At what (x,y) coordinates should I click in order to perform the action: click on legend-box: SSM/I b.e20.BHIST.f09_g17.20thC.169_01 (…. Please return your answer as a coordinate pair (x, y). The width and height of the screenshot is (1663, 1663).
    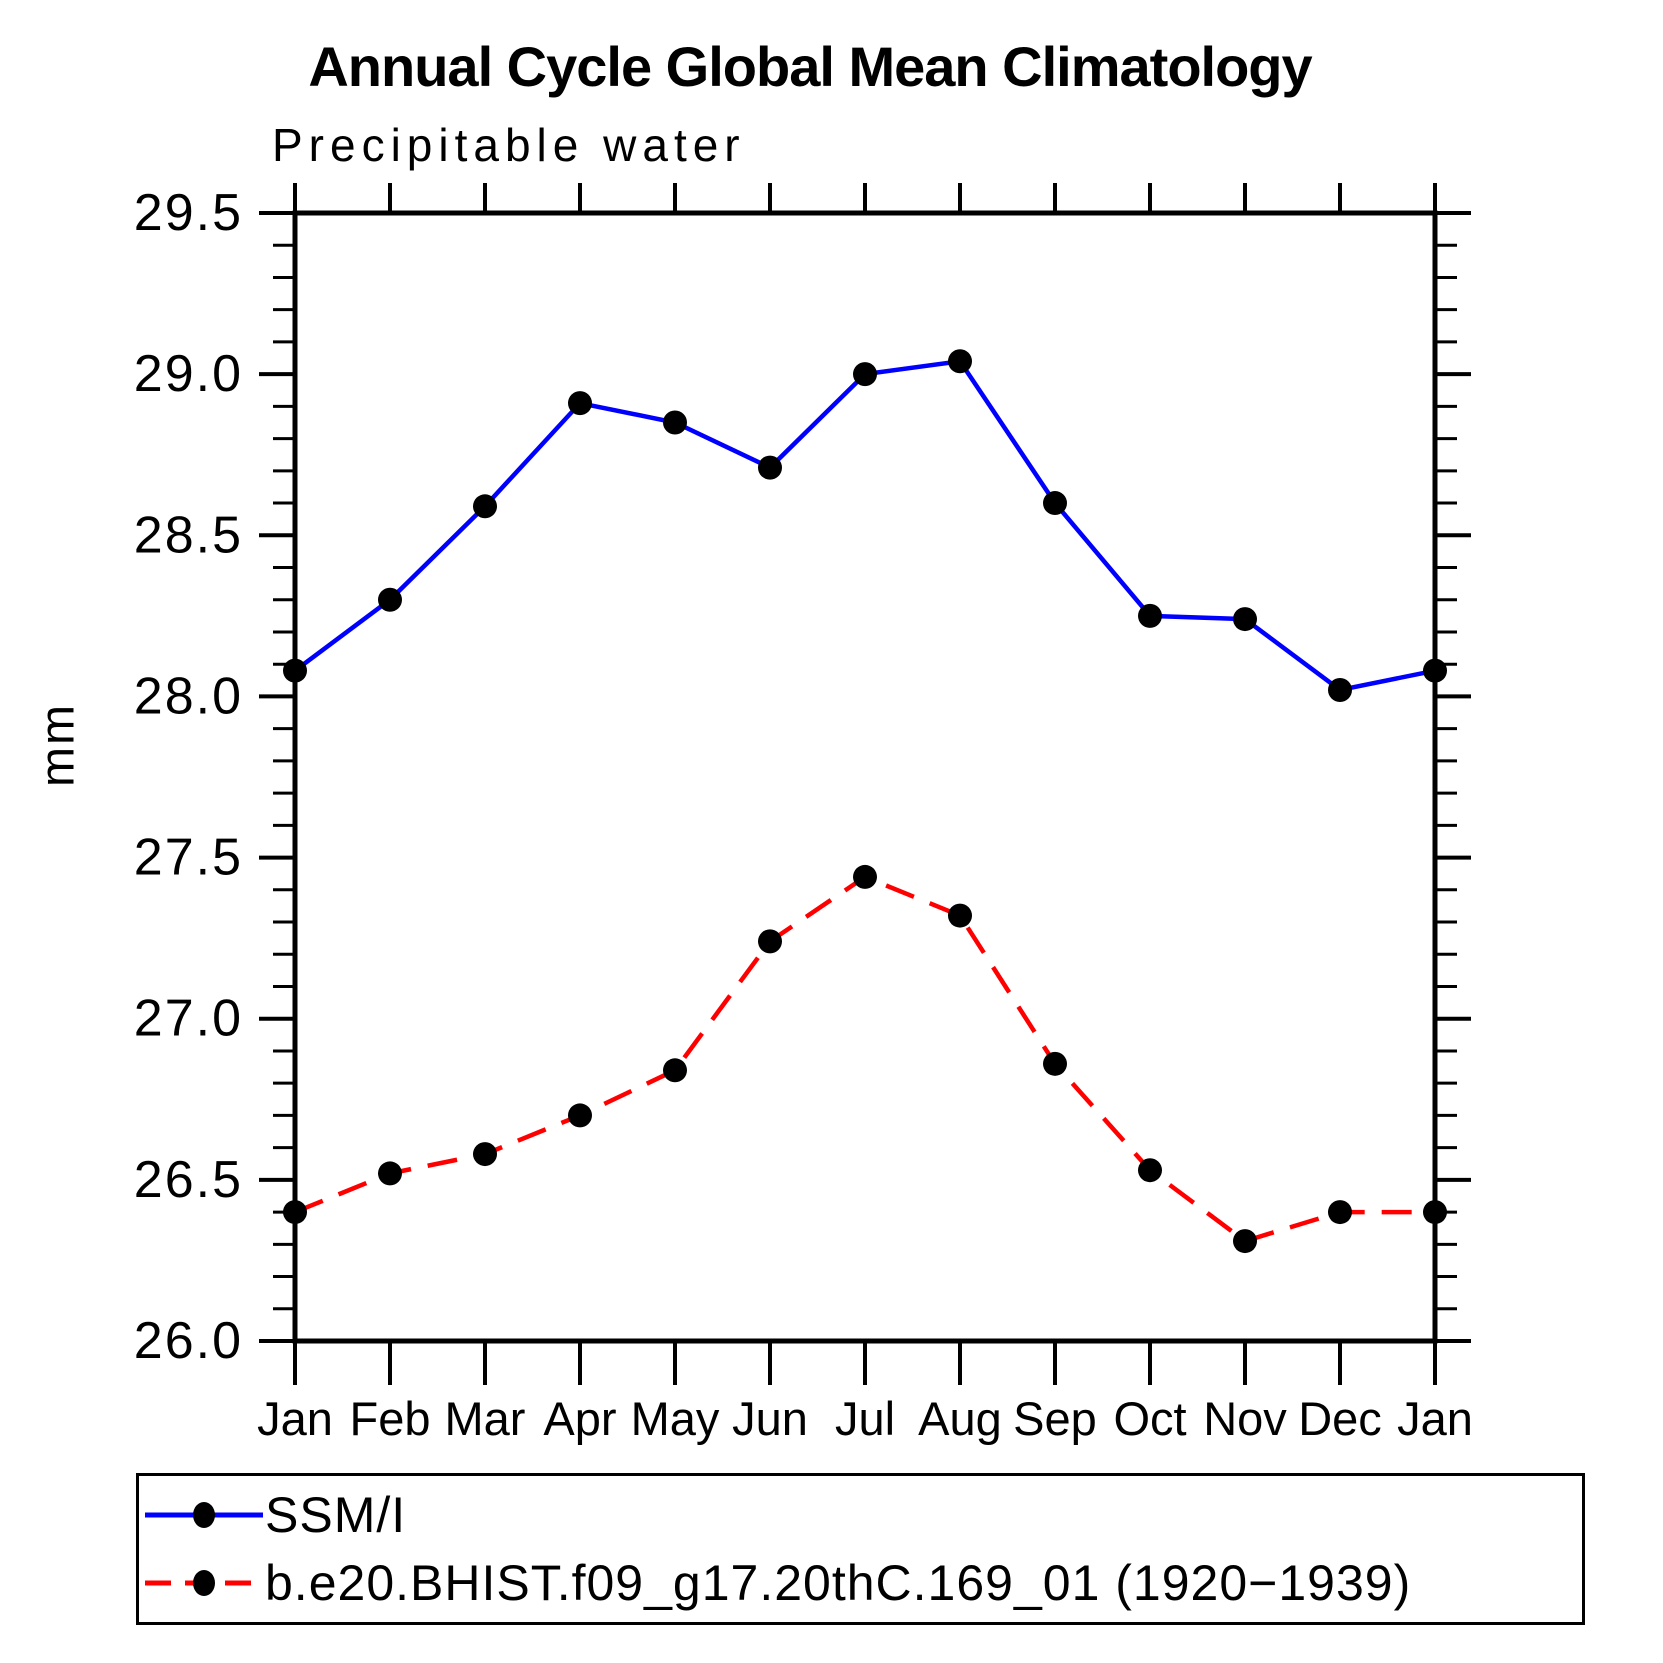
    Looking at the image, I should click on (860, 1549).